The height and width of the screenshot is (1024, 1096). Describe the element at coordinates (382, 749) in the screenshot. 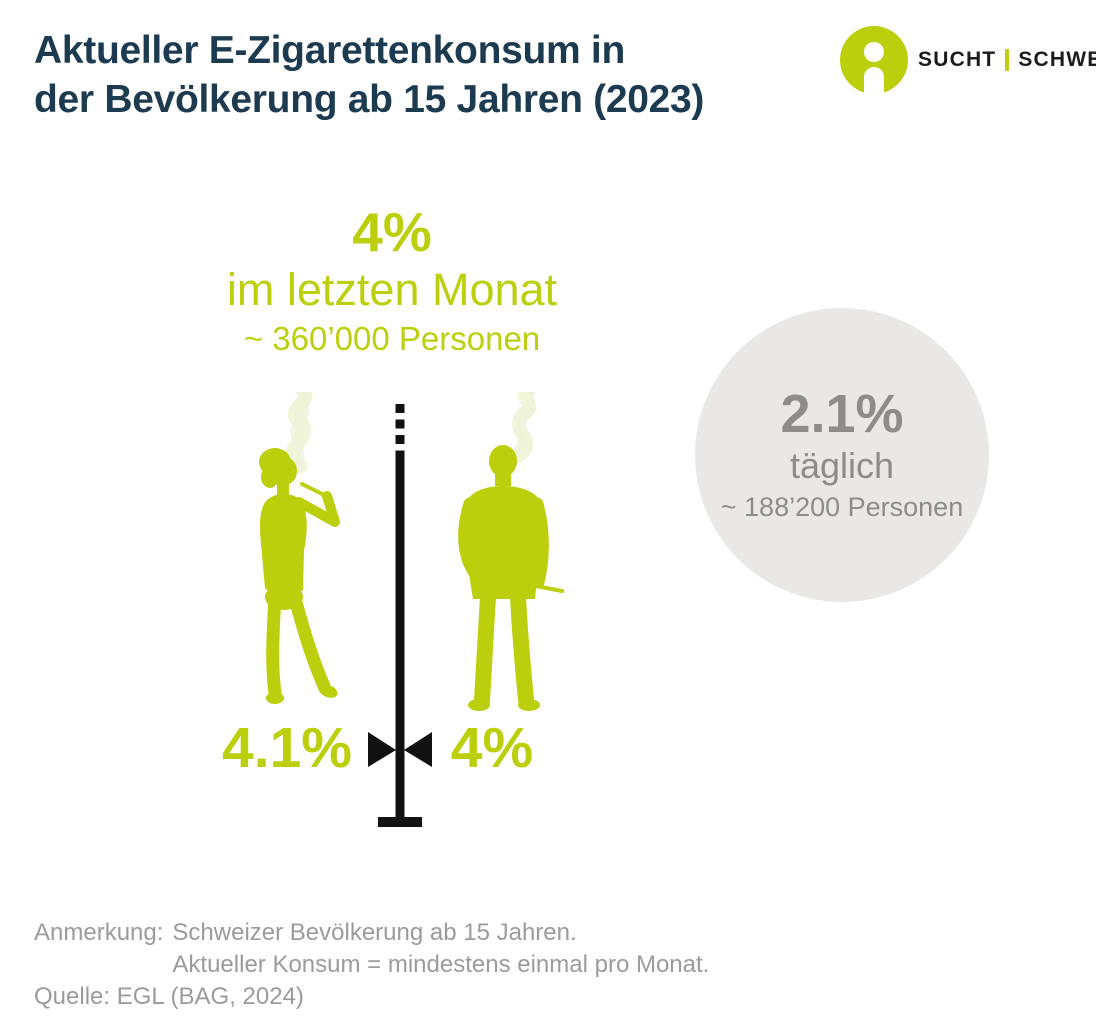

I see `arrow-right-icon` at that location.